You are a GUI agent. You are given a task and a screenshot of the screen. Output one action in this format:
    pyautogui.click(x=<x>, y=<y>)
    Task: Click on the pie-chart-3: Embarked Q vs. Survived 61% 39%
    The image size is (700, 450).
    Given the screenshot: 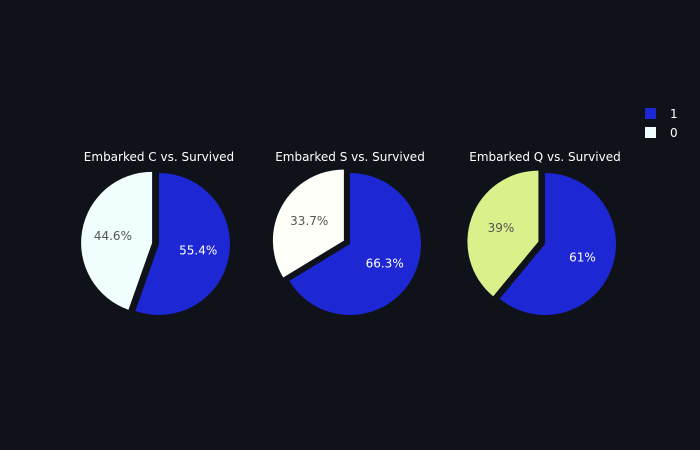 What is the action you would take?
    pyautogui.click(x=544, y=232)
    